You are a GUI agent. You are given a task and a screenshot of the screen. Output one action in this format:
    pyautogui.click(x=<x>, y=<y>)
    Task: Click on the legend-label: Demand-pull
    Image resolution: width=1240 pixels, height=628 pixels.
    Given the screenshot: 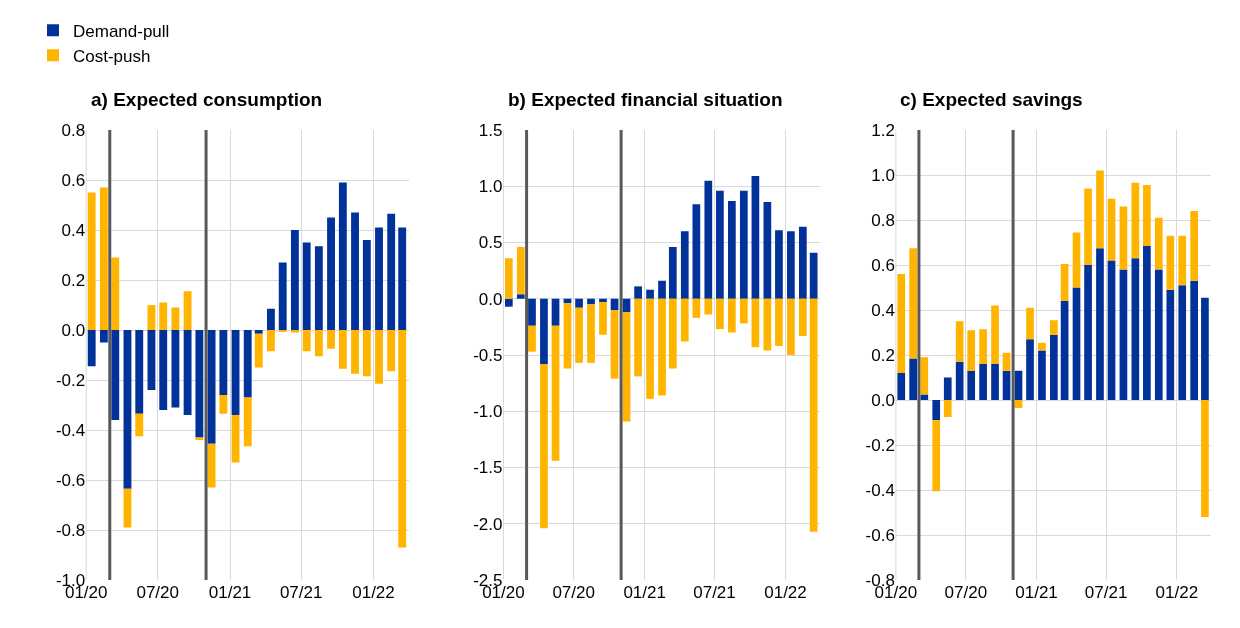 What is the action you would take?
    pyautogui.click(x=121, y=31)
    